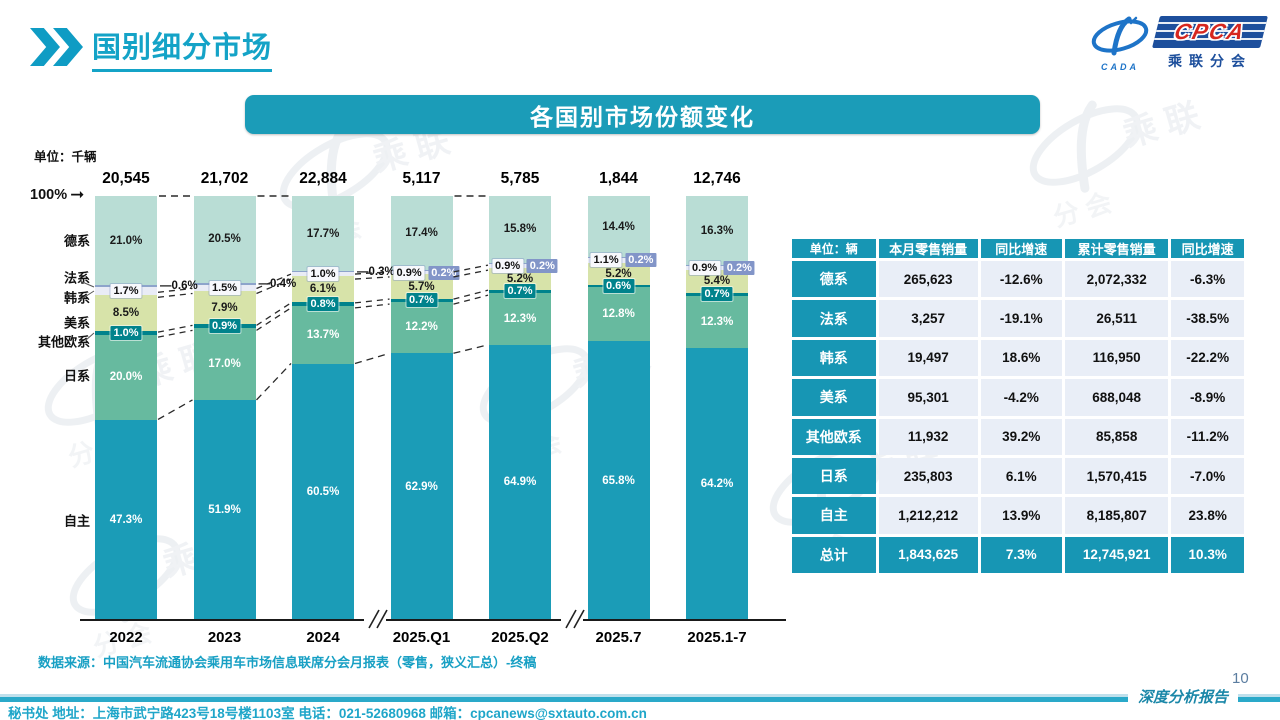 The height and width of the screenshot is (720, 1280). What do you see at coordinates (1116, 358) in the screenshot?
I see `table-cell: 116,950` at bounding box center [1116, 358].